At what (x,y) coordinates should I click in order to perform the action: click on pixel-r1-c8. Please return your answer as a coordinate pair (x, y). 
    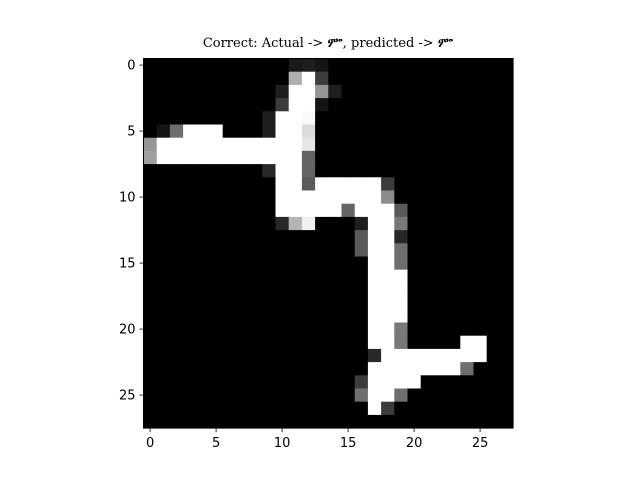
    Looking at the image, I should click on (256, 78).